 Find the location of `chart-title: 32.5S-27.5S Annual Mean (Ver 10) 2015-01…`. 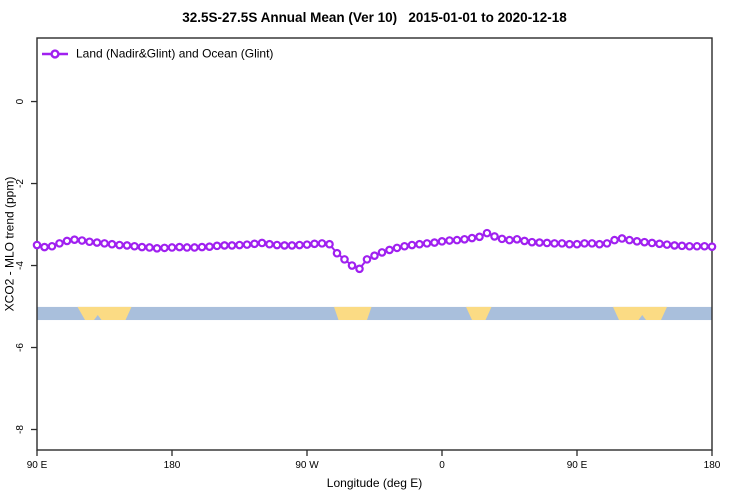

chart-title: 32.5S-27.5S Annual Mean (Ver 10) 2015-01… is located at coordinates (374, 17).